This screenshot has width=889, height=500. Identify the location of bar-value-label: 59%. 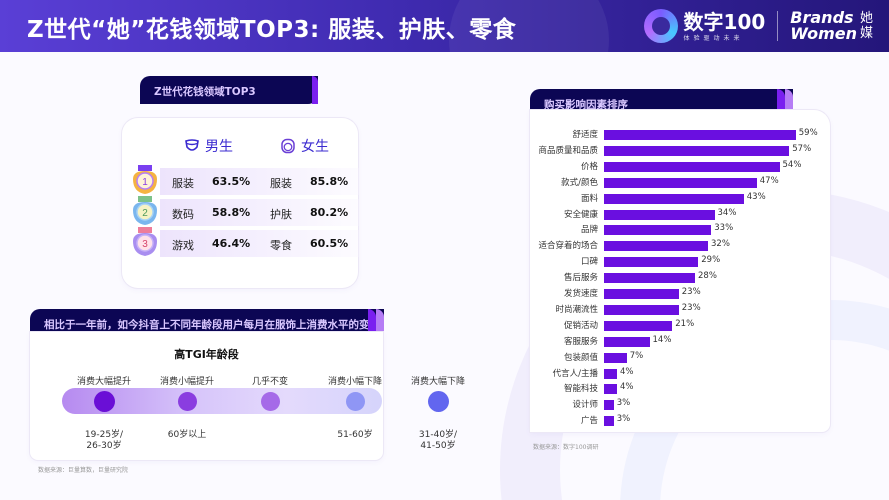
(808, 133).